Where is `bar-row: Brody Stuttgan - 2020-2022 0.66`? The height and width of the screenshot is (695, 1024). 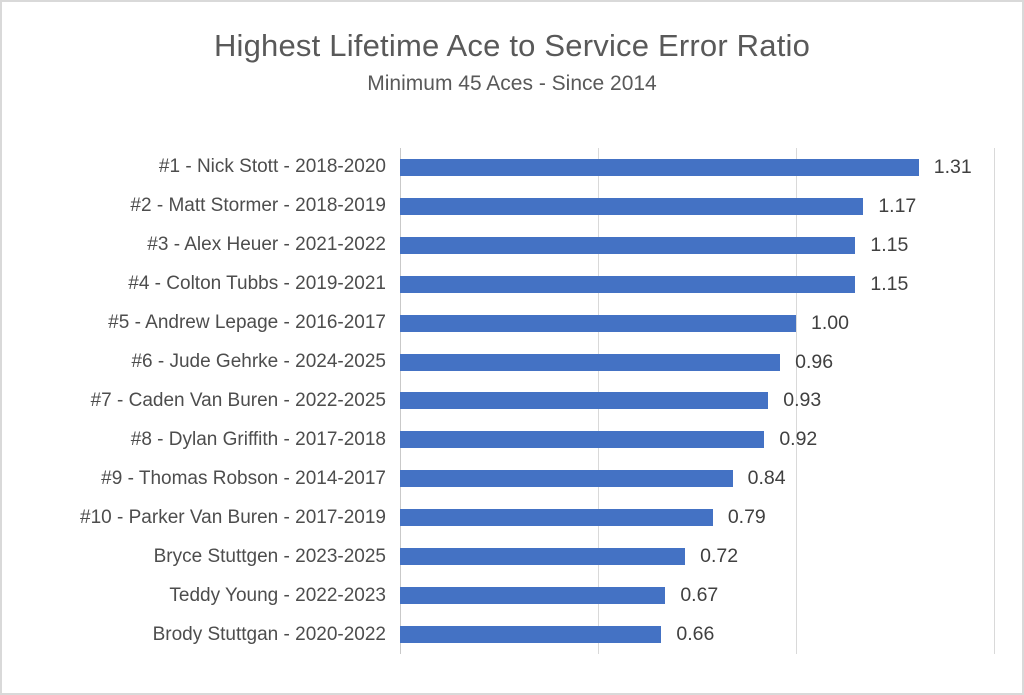
bar-row: Brody Stuttgan - 2020-2022 0.66 is located at coordinates (512, 634).